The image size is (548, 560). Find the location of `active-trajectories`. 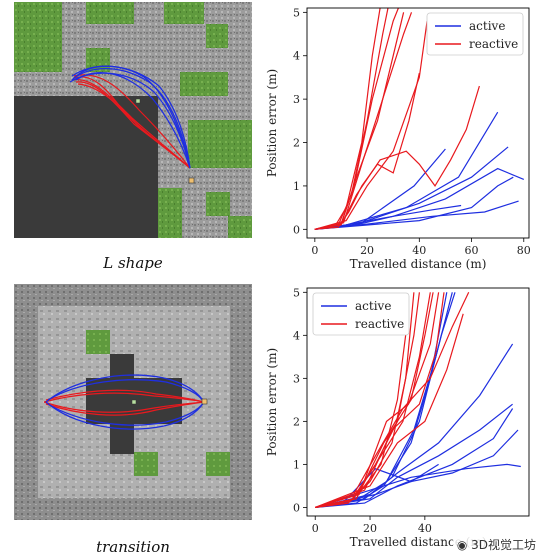

active-trajectories is located at coordinates (130, 117).